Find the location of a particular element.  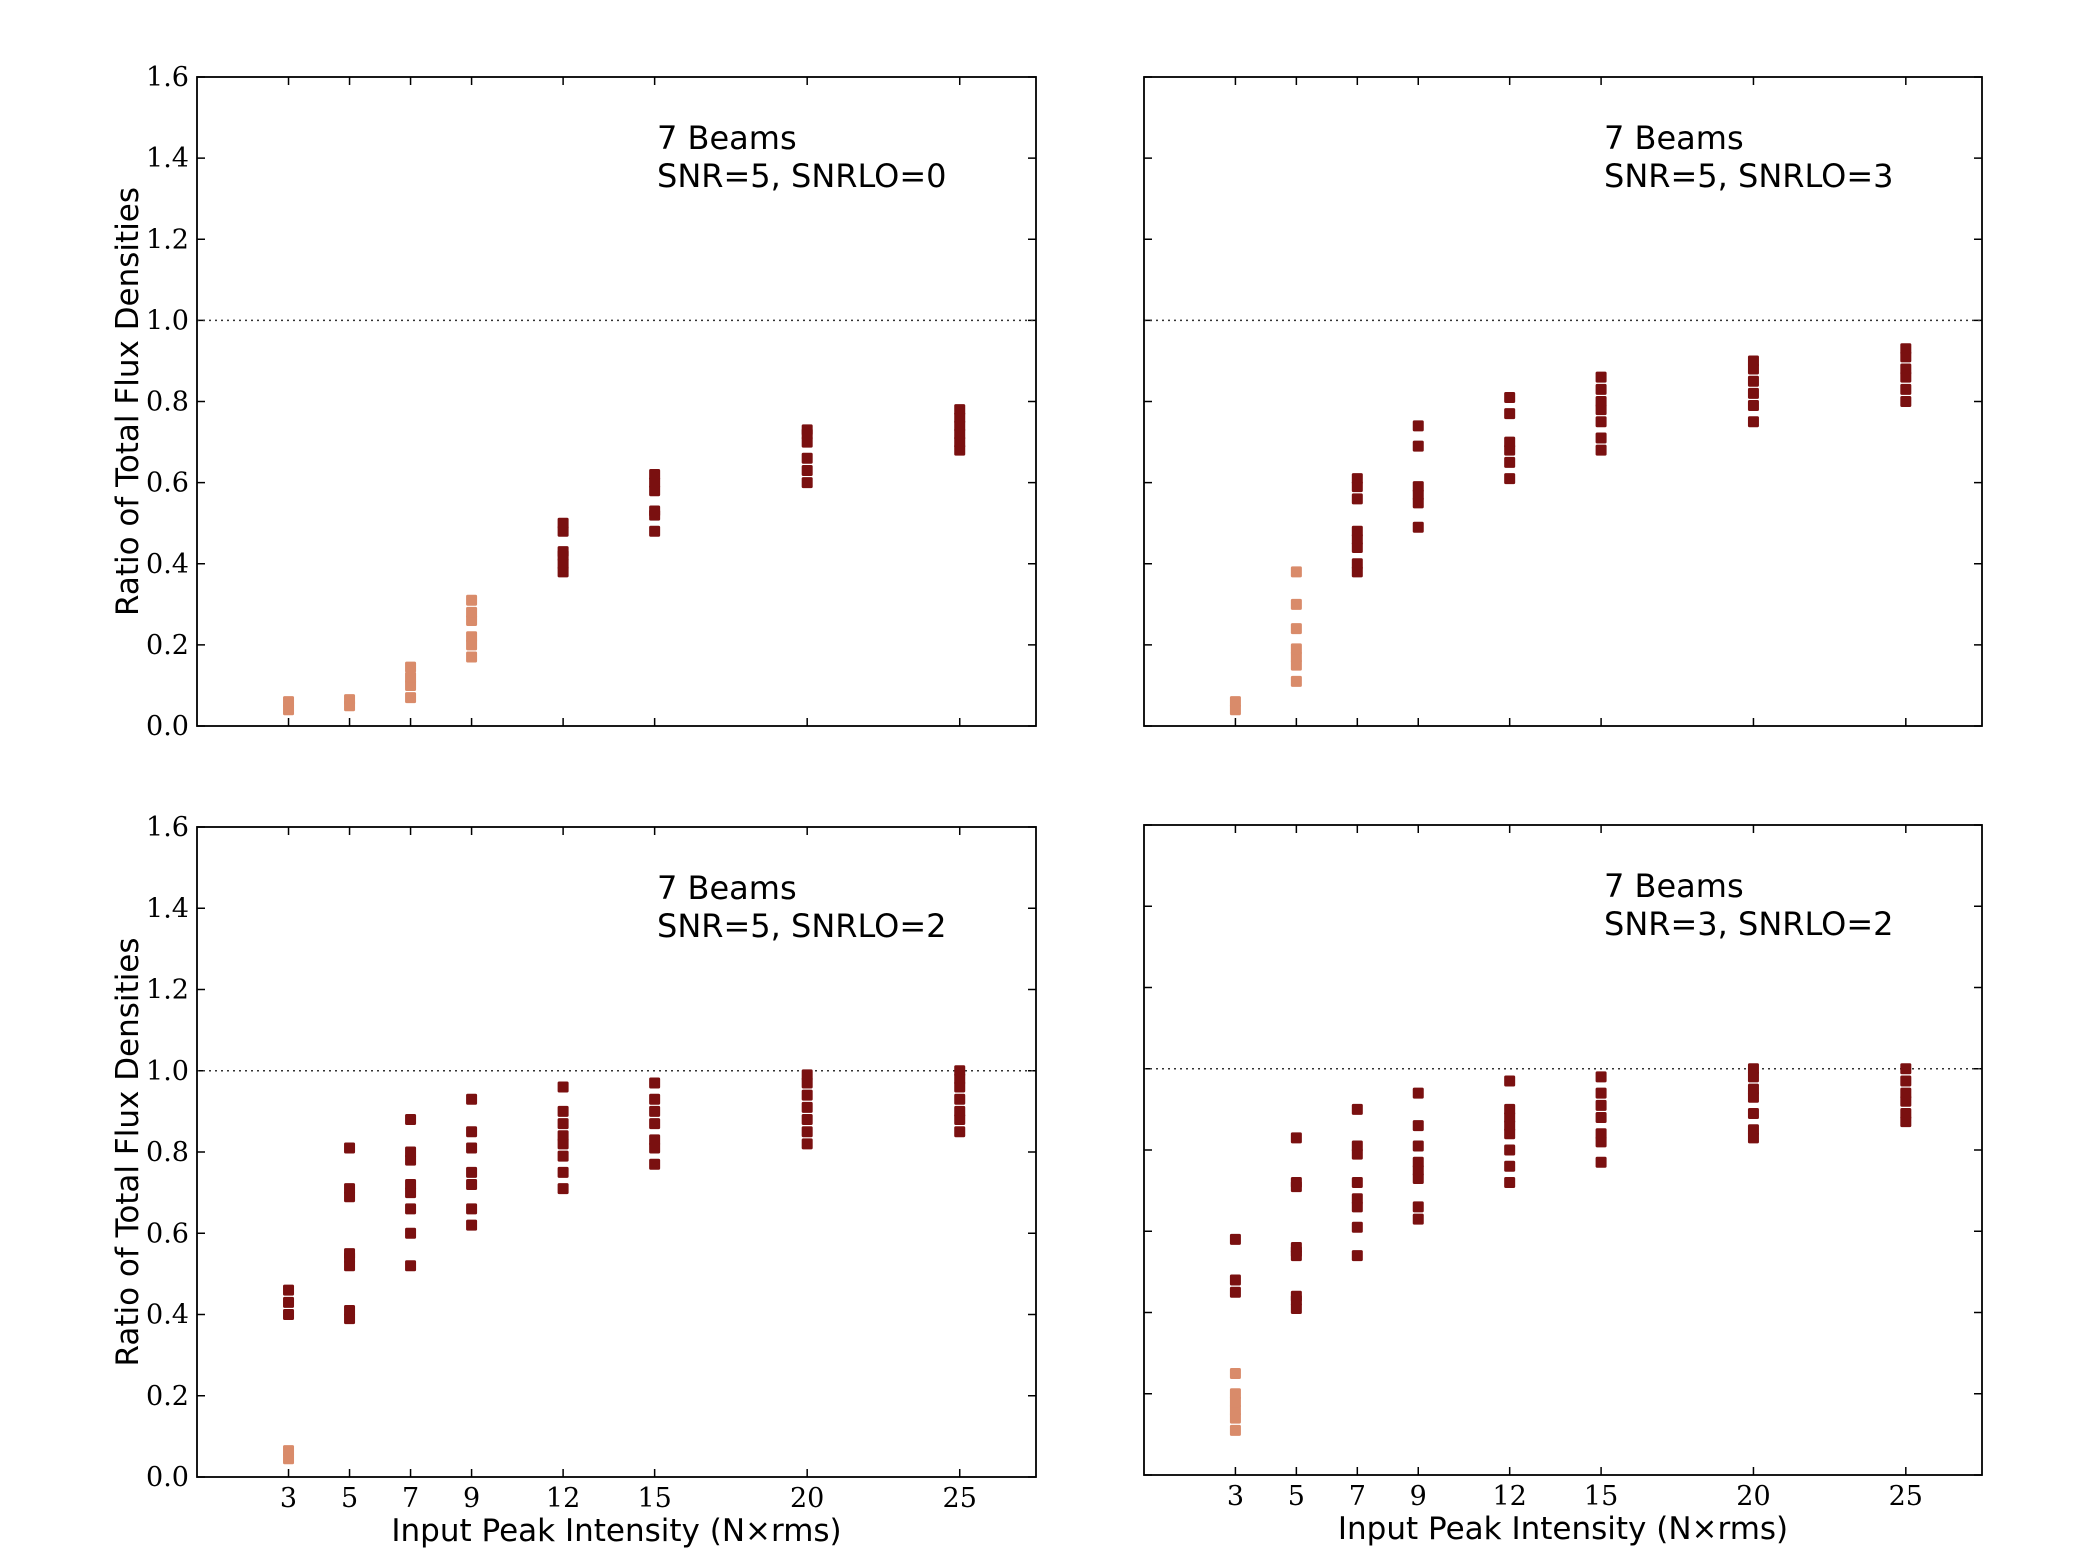

y-tick-label: 0.0 is located at coordinates (167, 726).